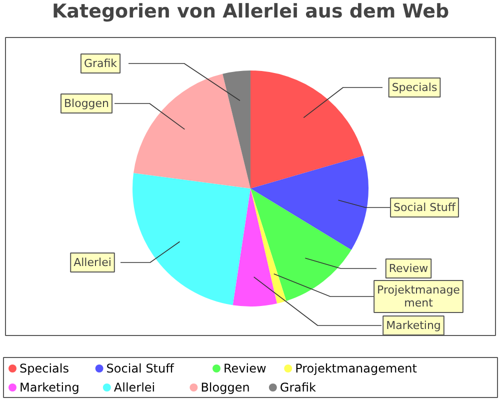 Image resolution: width=500 pixels, height=400 pixels. What do you see at coordinates (50, 387) in the screenshot?
I see `legend-label: Marketing` at bounding box center [50, 387].